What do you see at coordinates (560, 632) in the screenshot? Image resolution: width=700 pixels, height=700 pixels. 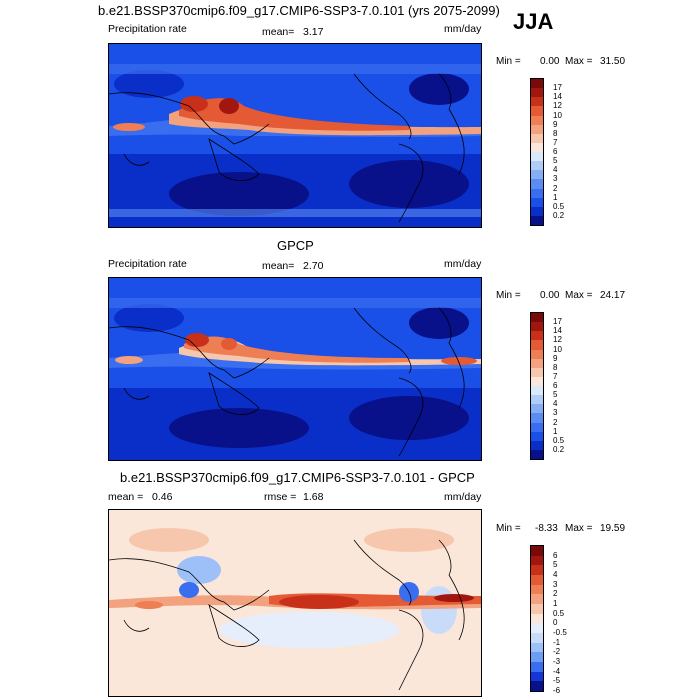 I see `colorbar-level-label: -0.5` at bounding box center [560, 632].